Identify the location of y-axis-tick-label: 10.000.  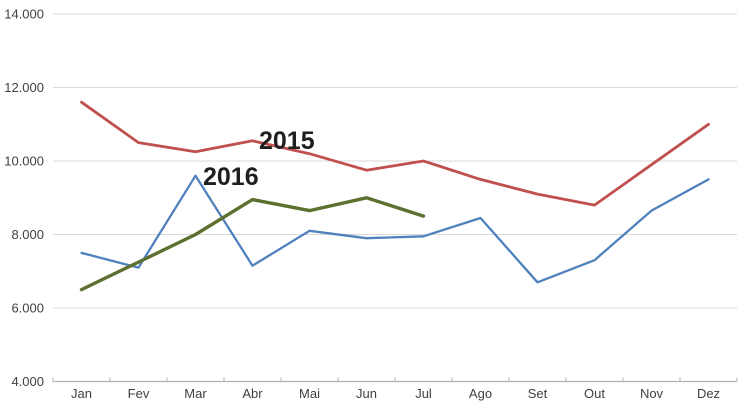
(24, 161).